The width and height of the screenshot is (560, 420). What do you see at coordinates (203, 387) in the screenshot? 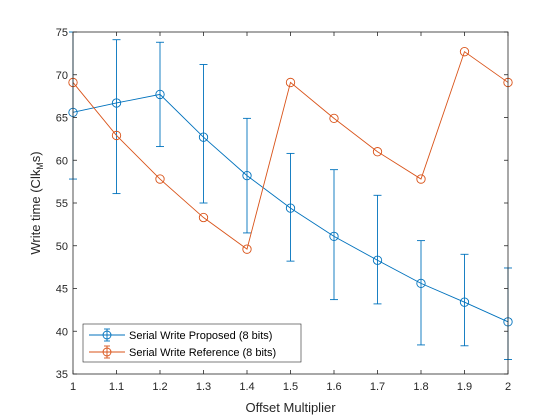
I see `x-tick-label: 1.3` at bounding box center [203, 387].